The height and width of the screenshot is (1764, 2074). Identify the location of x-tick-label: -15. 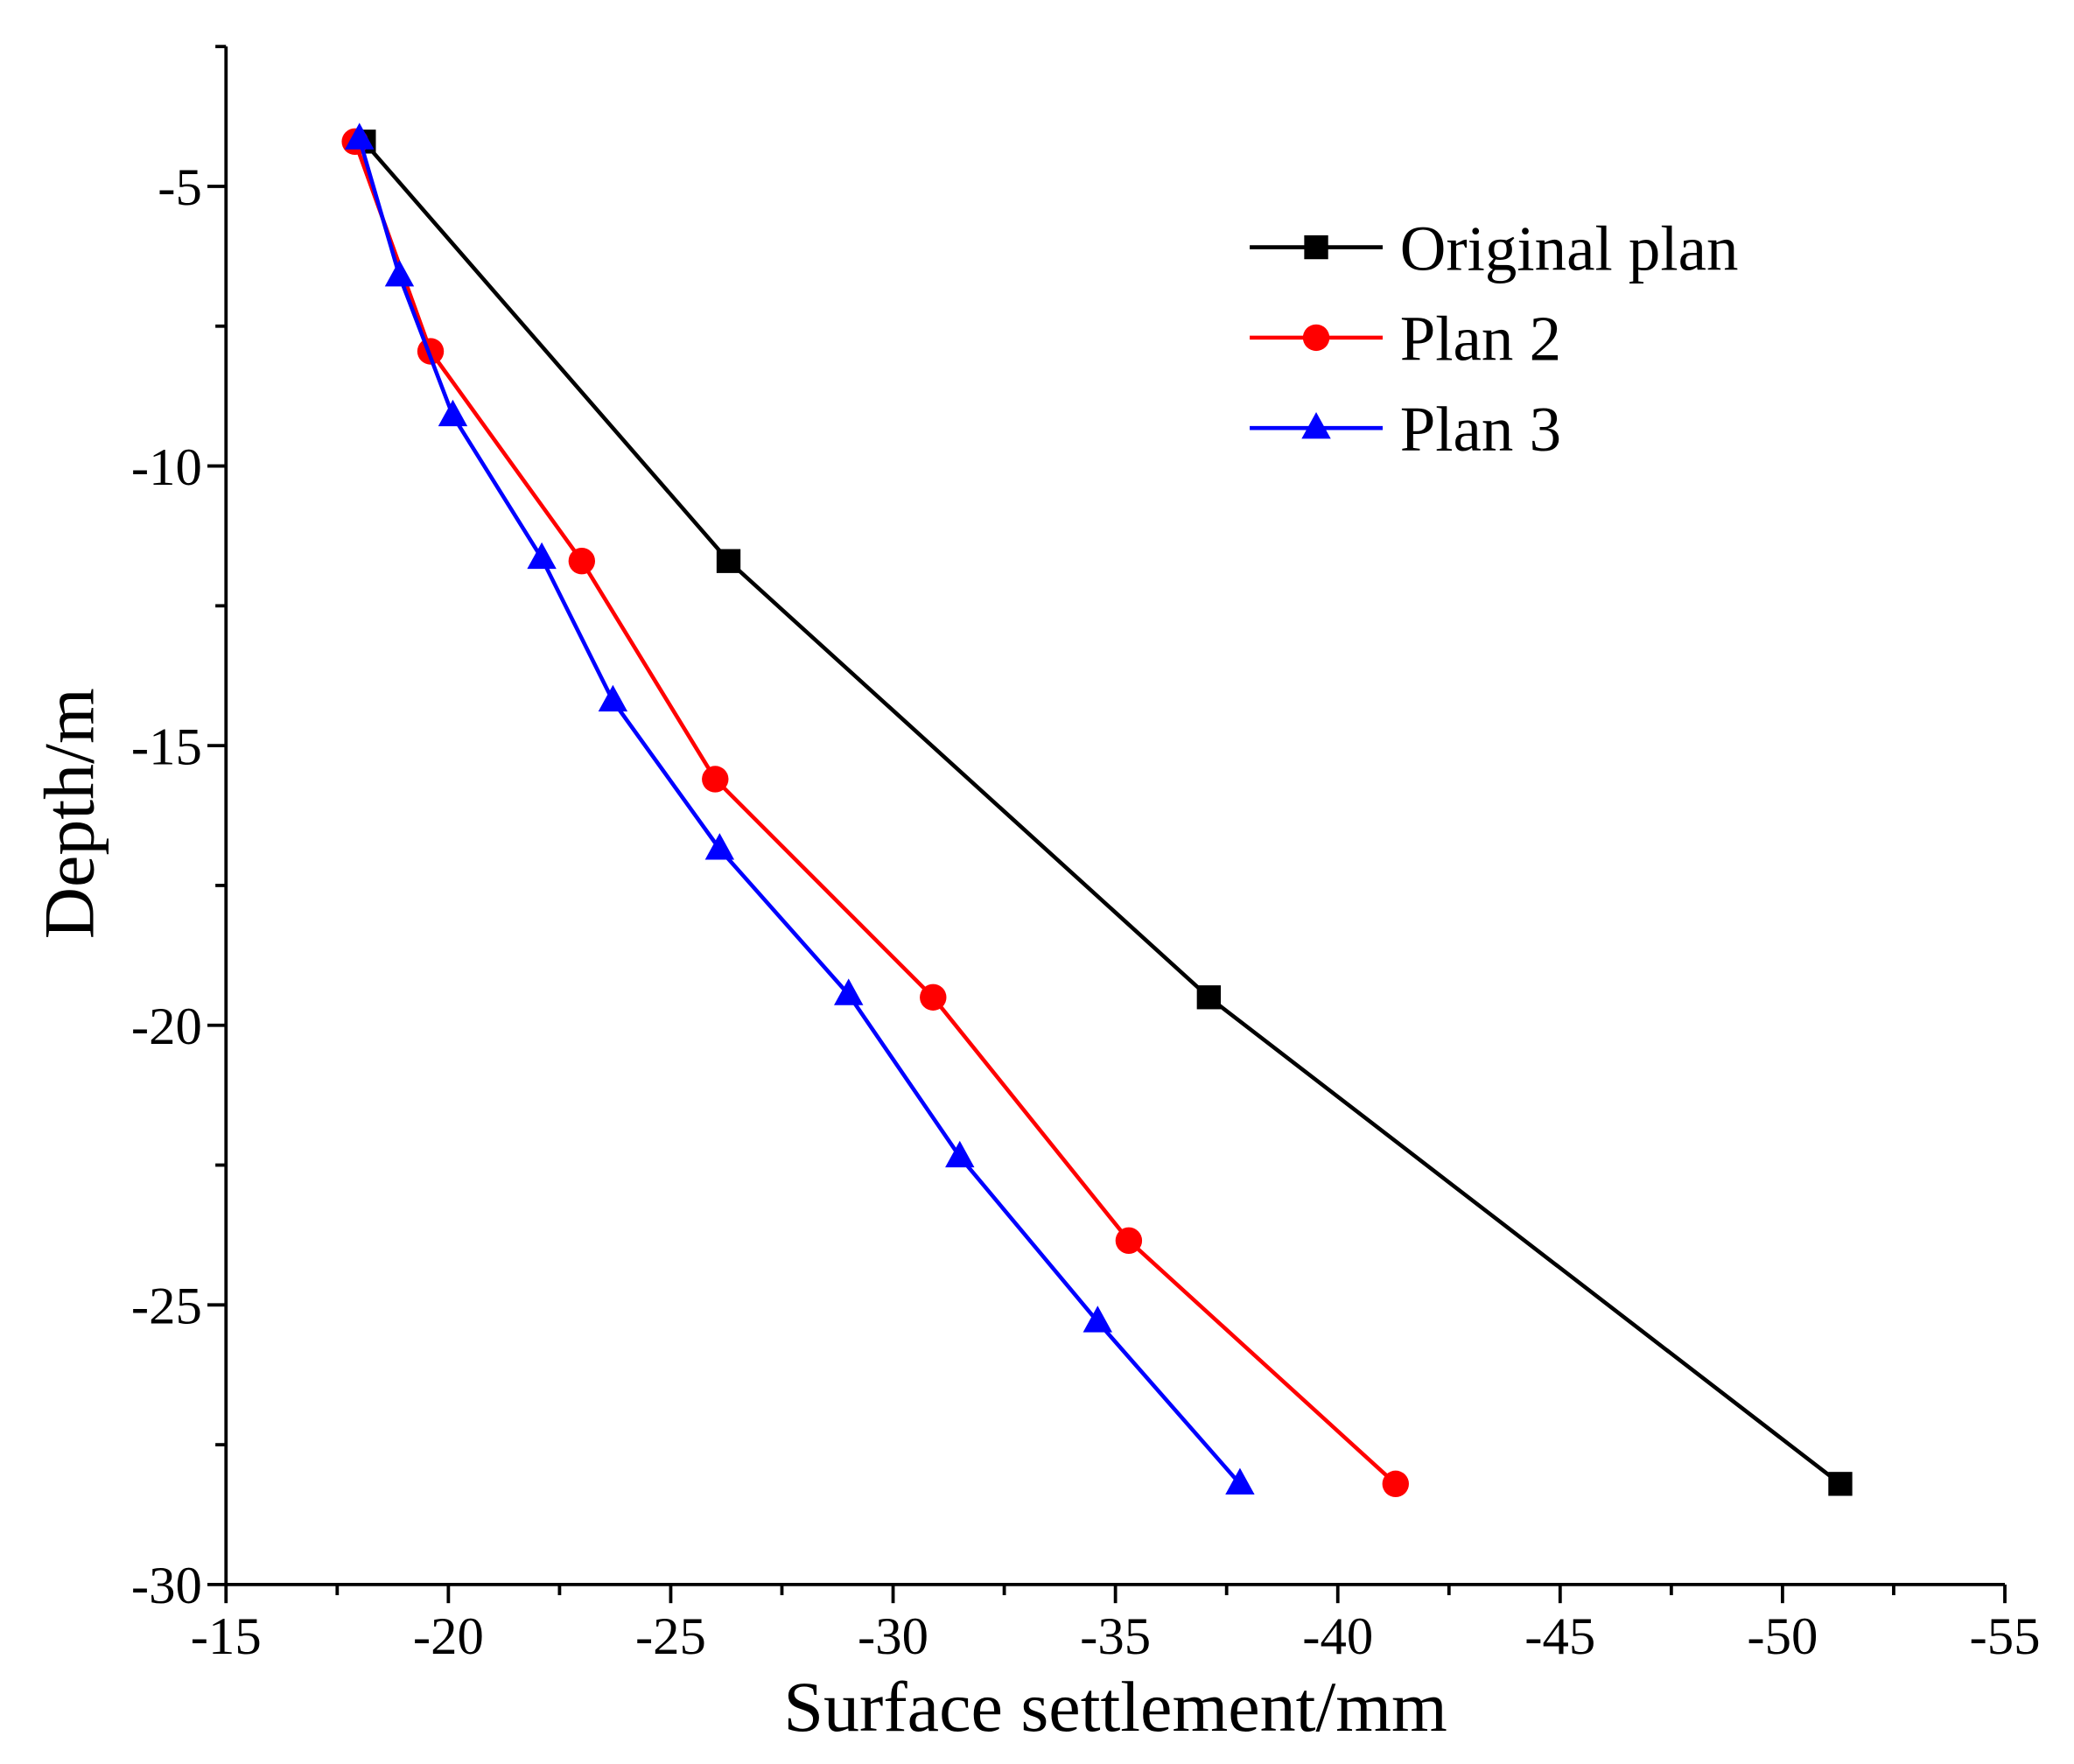
(227, 1636).